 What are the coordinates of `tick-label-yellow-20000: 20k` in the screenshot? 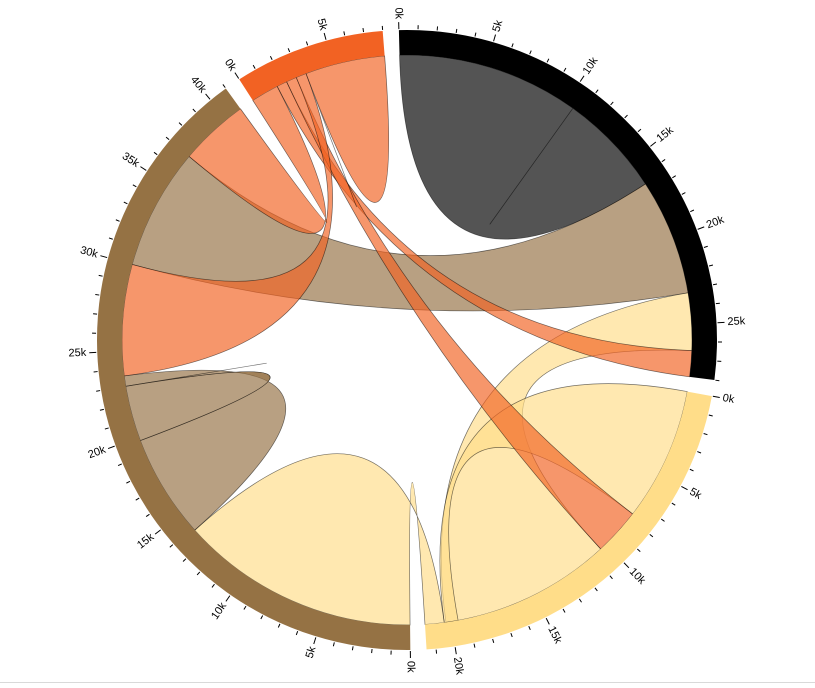 It's located at (458, 666).